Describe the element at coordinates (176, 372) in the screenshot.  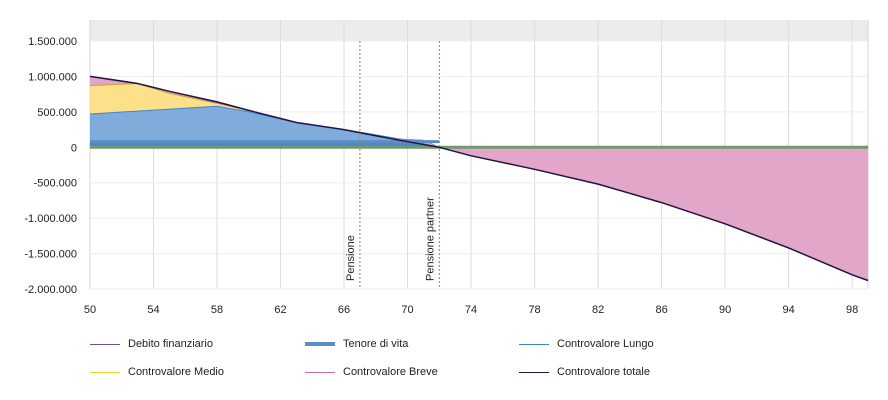
I see `legend-label-medio: Controvalore Medio` at that location.